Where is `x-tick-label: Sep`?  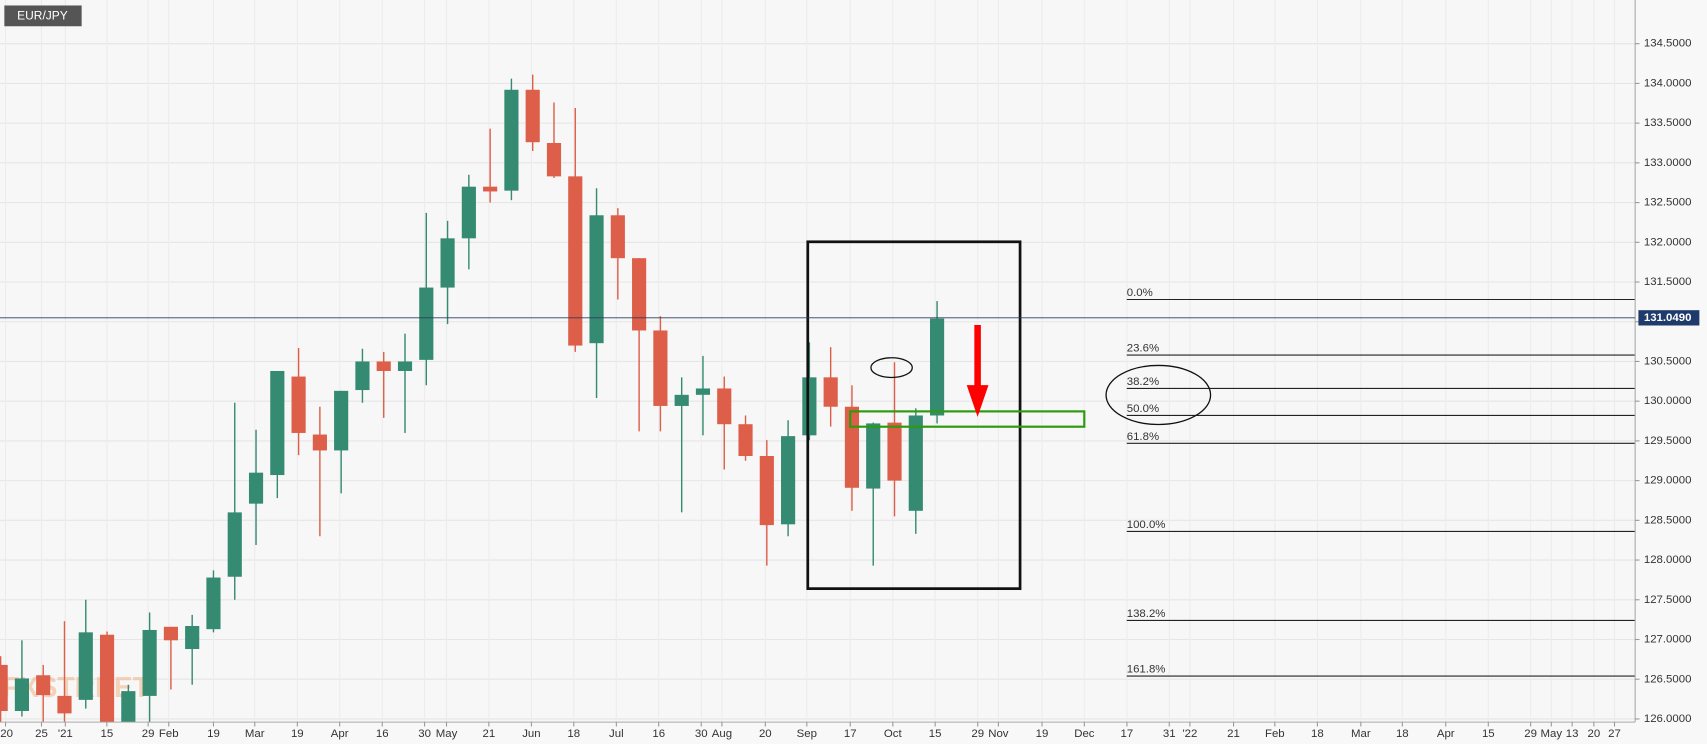
x-tick-label: Sep is located at coordinates (807, 734).